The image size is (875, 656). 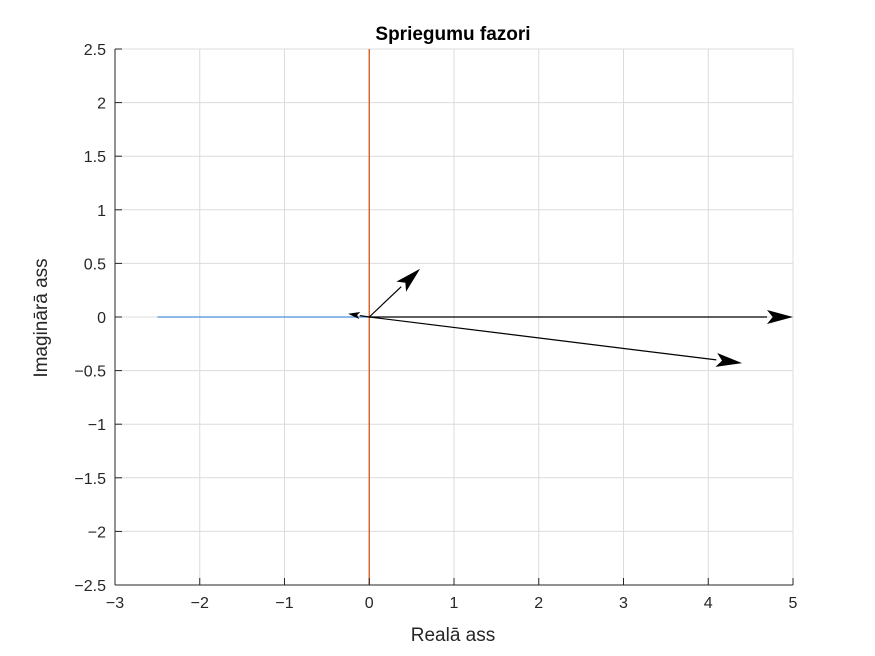 I want to click on y-tick-label: 1.5, so click(x=95, y=157).